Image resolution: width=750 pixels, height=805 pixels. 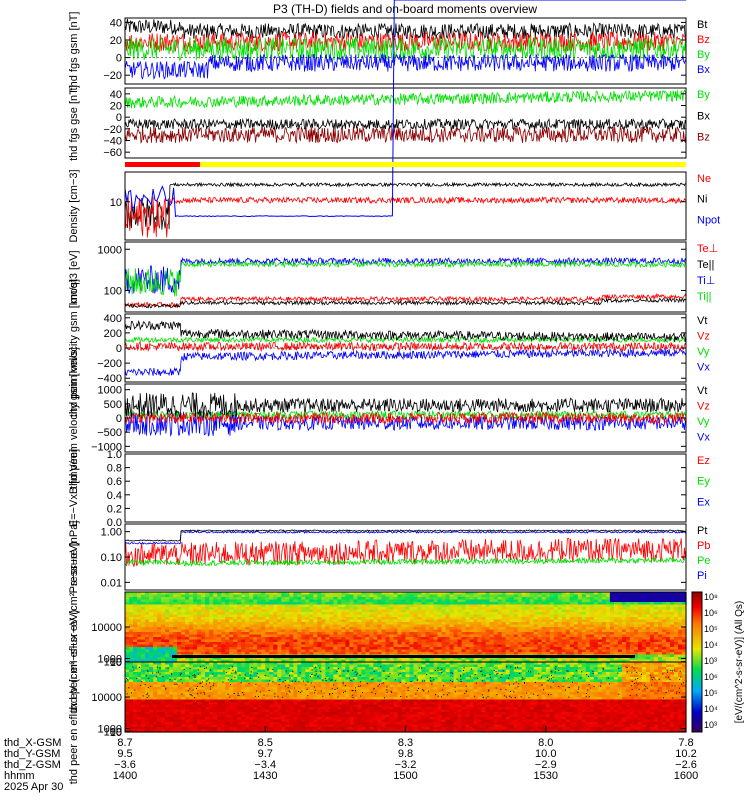 What do you see at coordinates (703, 461) in the screenshot?
I see `legend-efield-0: Ez` at bounding box center [703, 461].